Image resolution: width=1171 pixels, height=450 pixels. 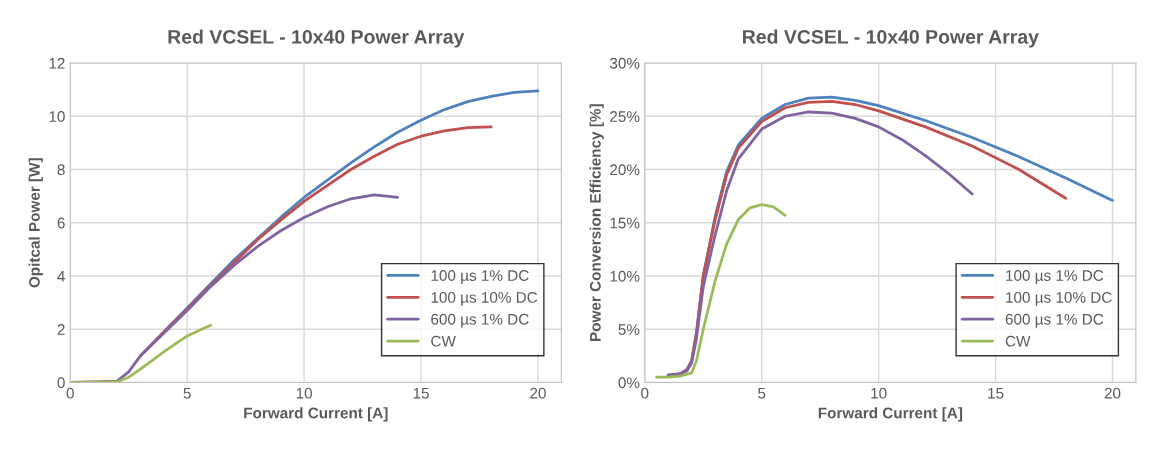 What do you see at coordinates (625, 170) in the screenshot?
I see `y-tick-label: 20%` at bounding box center [625, 170].